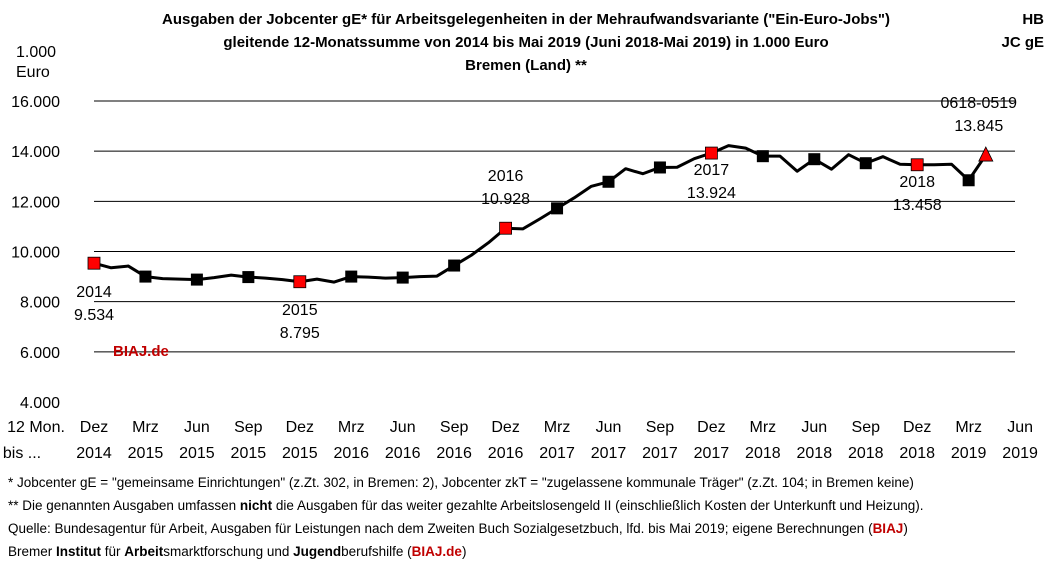 The width and height of the screenshot is (1052, 565). What do you see at coordinates (94, 292) in the screenshot?
I see `data-label-year: 2014` at bounding box center [94, 292].